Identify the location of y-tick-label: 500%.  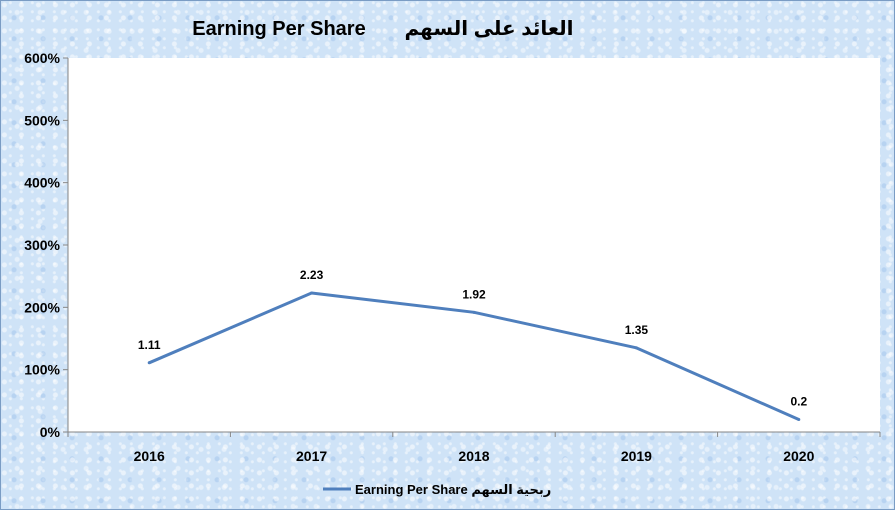
(42, 120).